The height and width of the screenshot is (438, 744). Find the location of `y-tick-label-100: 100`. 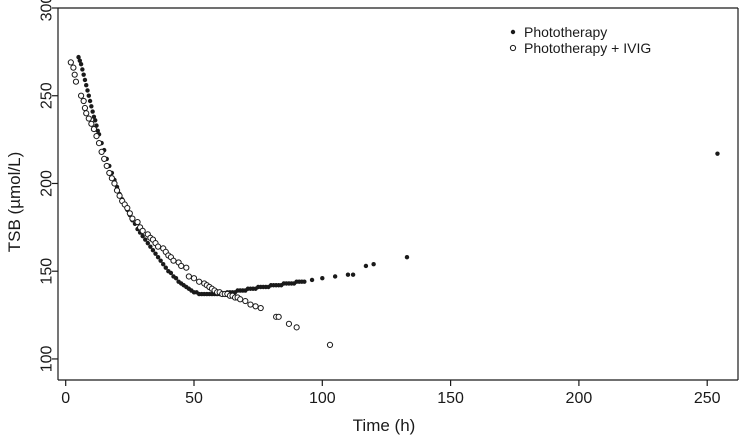

y-tick-label-100: 100 is located at coordinates (47, 358).